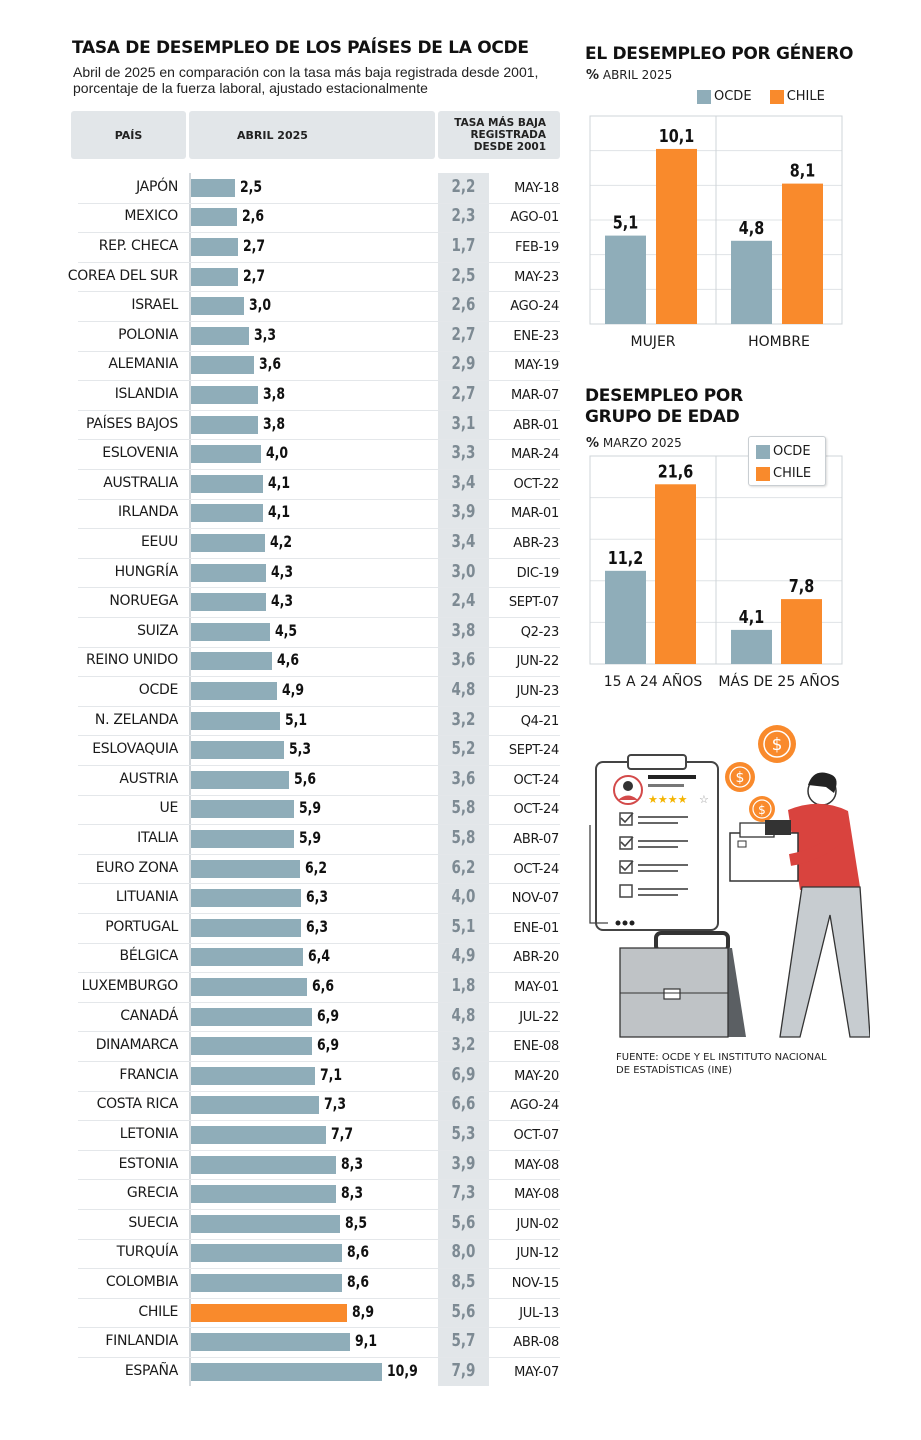 The image size is (921, 1440). What do you see at coordinates (169, 808) in the screenshot?
I see `country-label: UE` at bounding box center [169, 808].